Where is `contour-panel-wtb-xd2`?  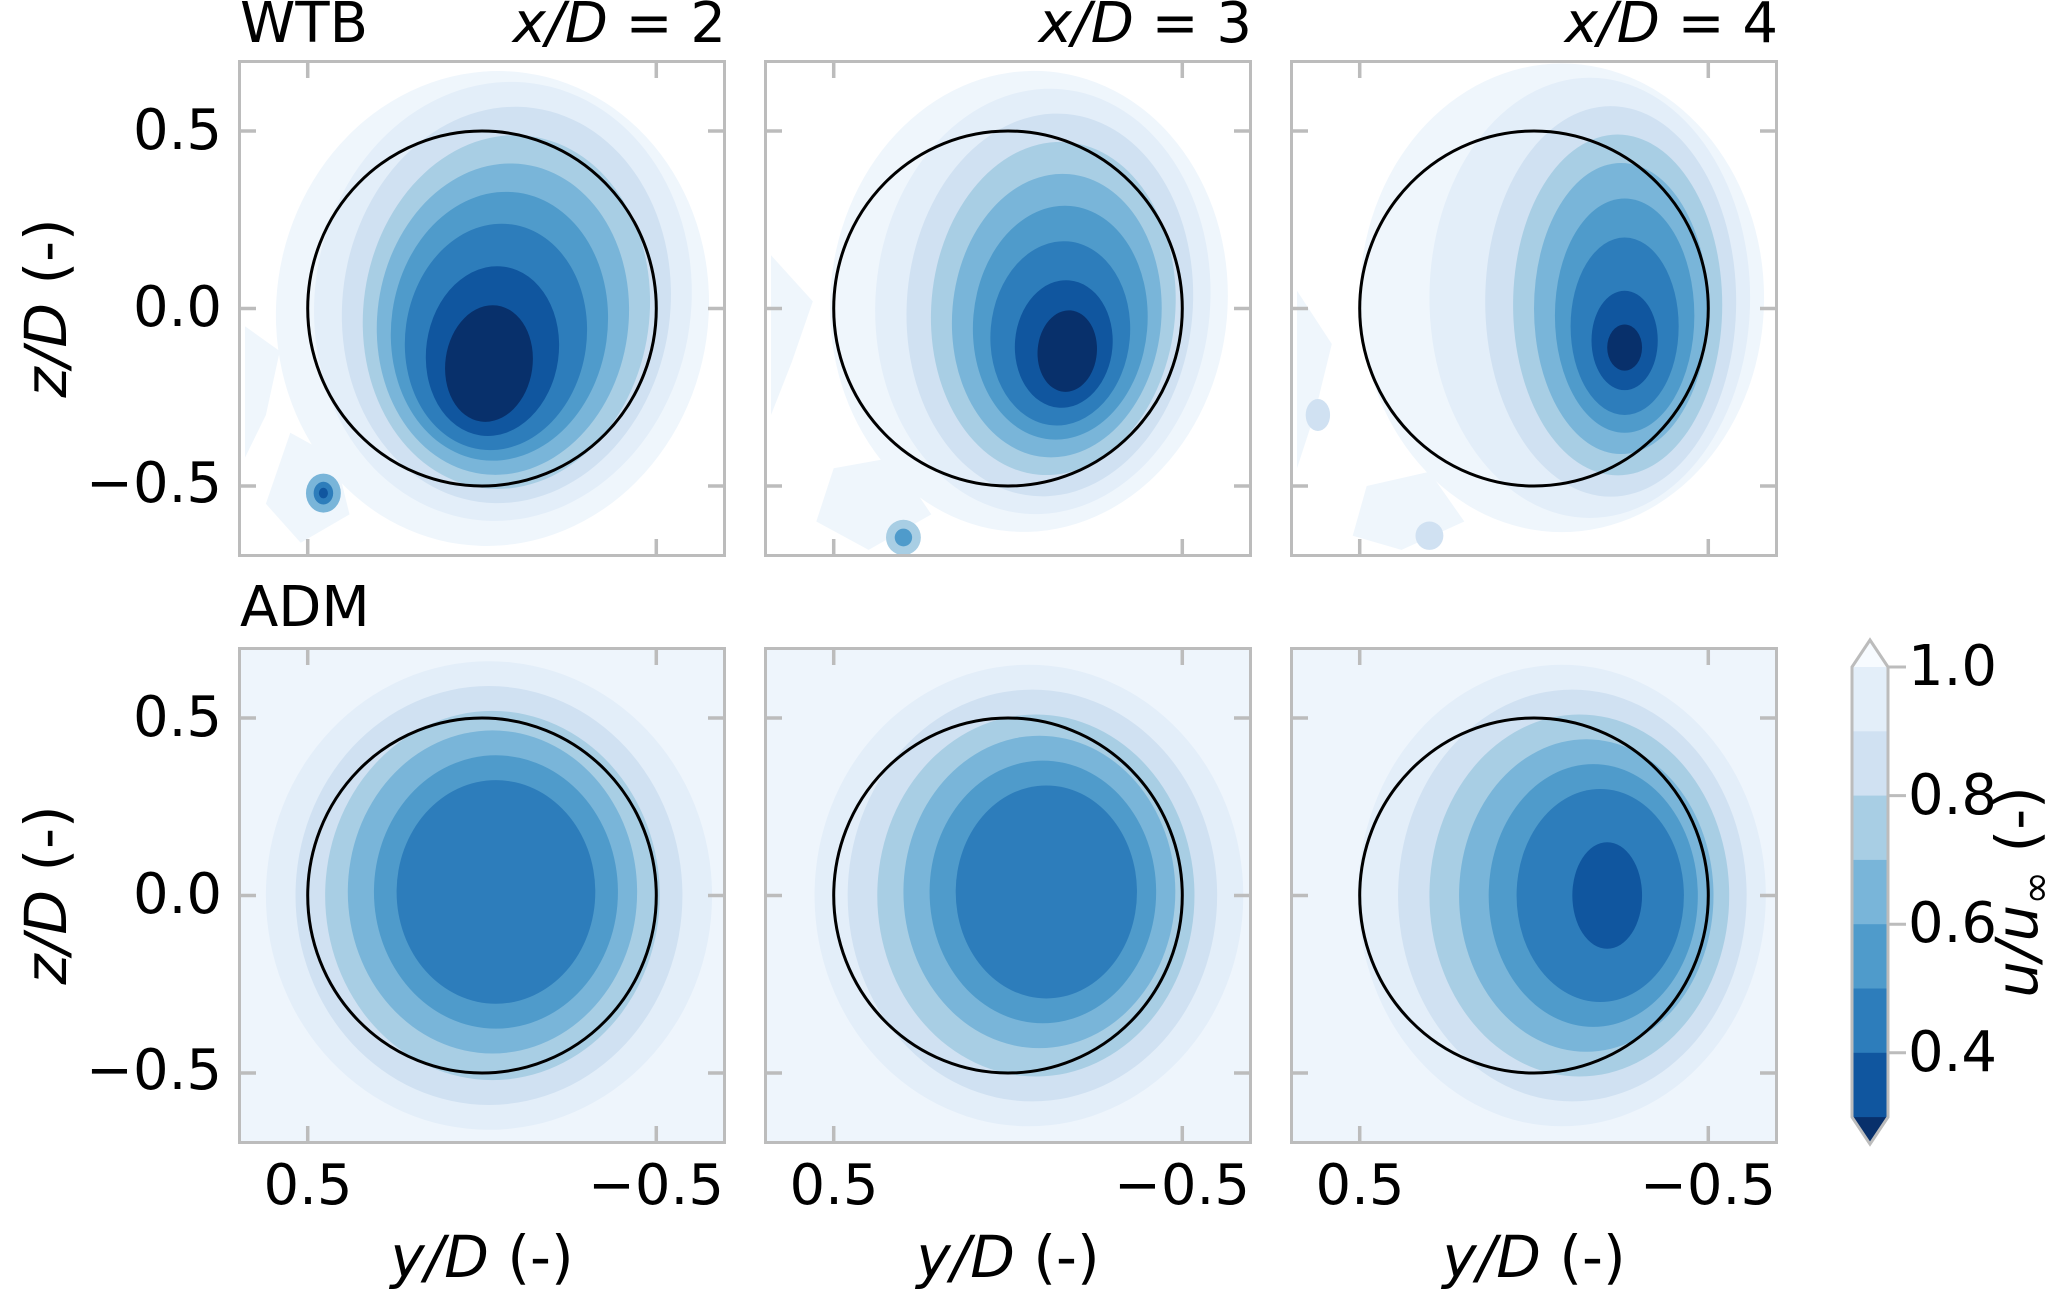
contour-panel-wtb-xd2 is located at coordinates (482, 308).